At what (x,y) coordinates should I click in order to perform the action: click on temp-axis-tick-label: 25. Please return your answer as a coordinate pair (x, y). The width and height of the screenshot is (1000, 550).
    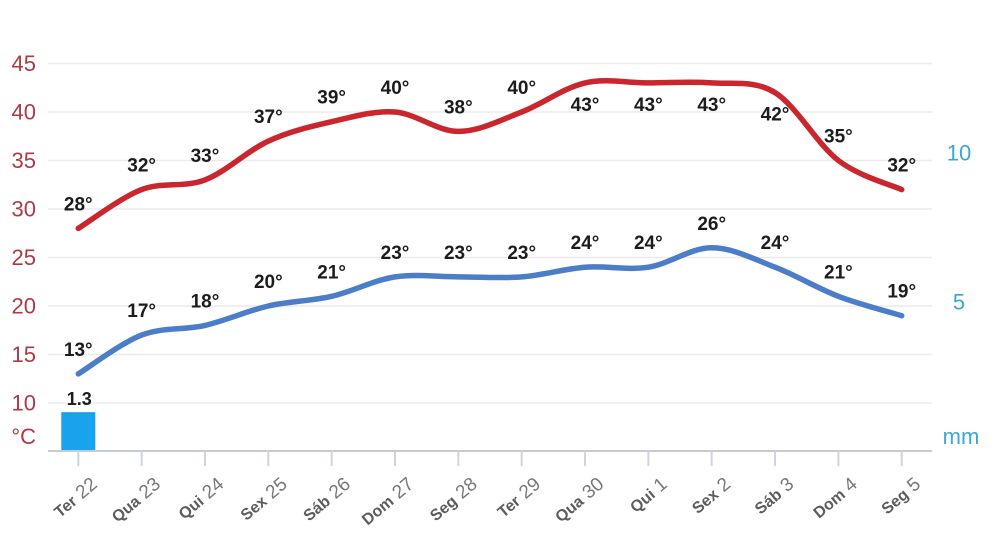
    Looking at the image, I should click on (24, 257).